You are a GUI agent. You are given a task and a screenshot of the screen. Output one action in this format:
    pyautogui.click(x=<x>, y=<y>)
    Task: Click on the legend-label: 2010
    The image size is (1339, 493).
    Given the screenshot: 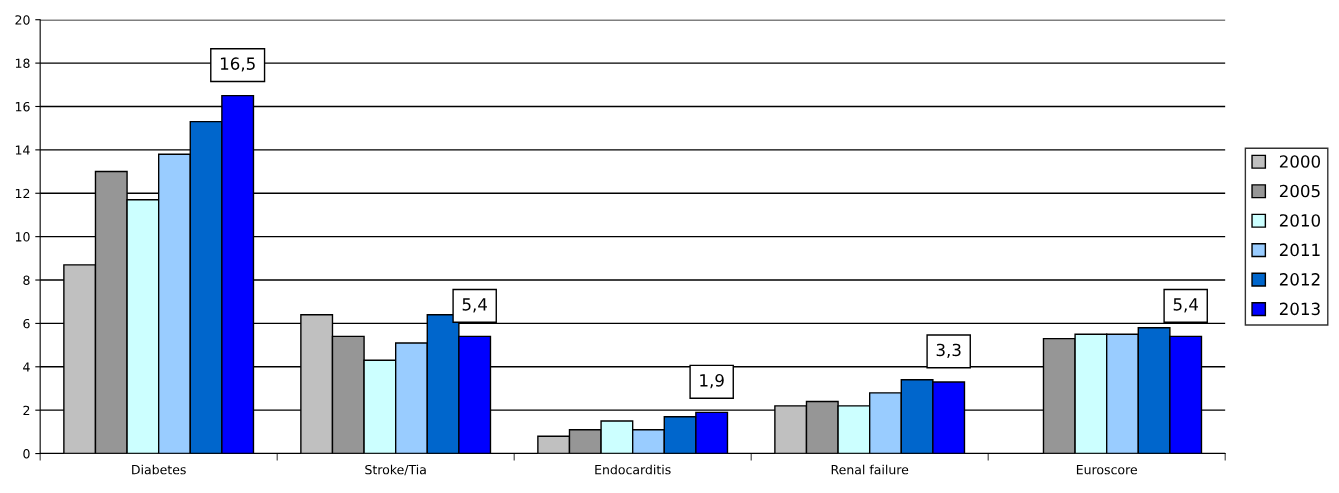 What is the action you would take?
    pyautogui.click(x=1300, y=220)
    